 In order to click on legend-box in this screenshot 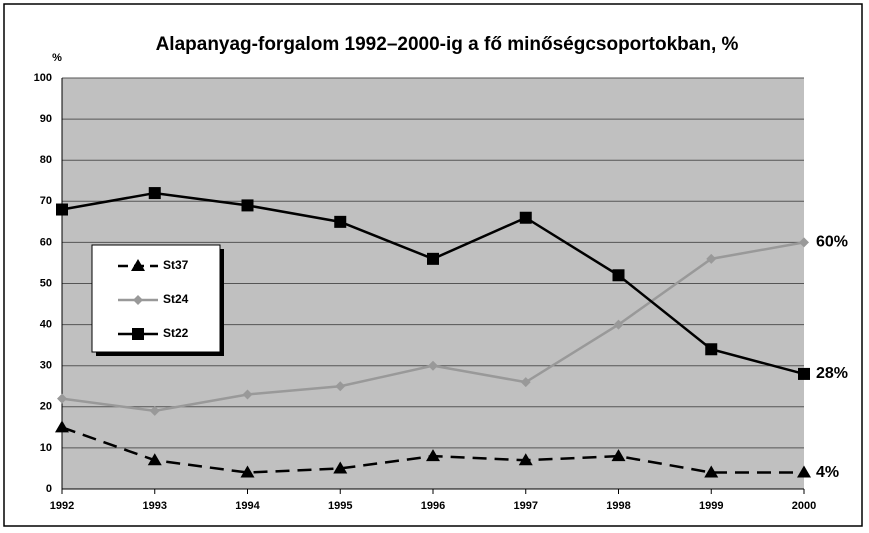, I will do `click(156, 298)`.